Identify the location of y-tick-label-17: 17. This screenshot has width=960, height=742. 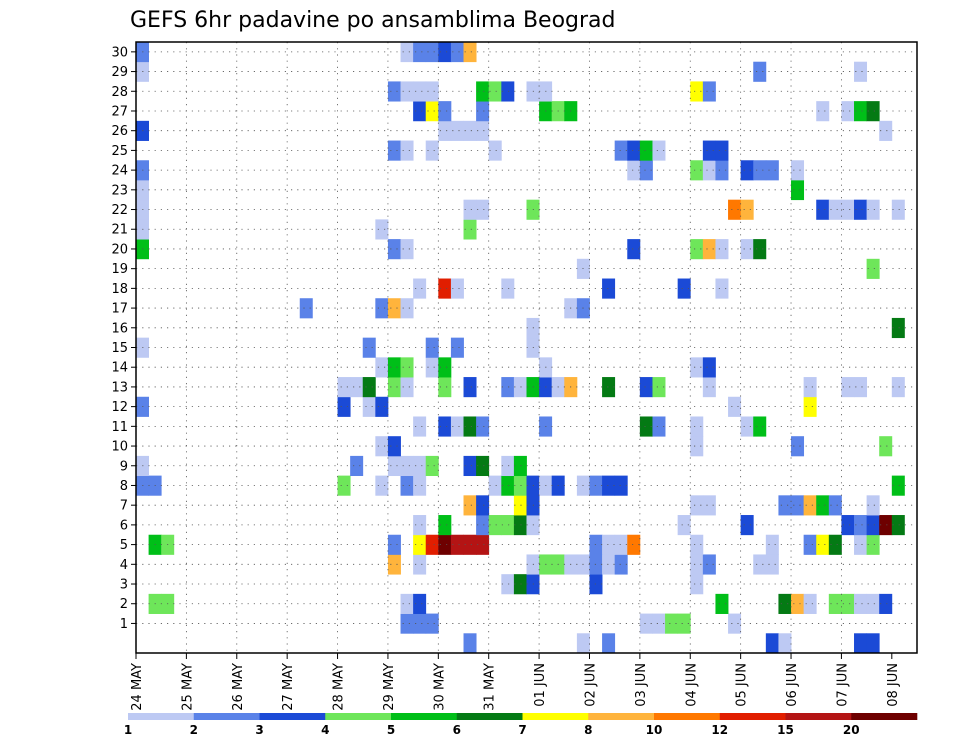
(119, 309).